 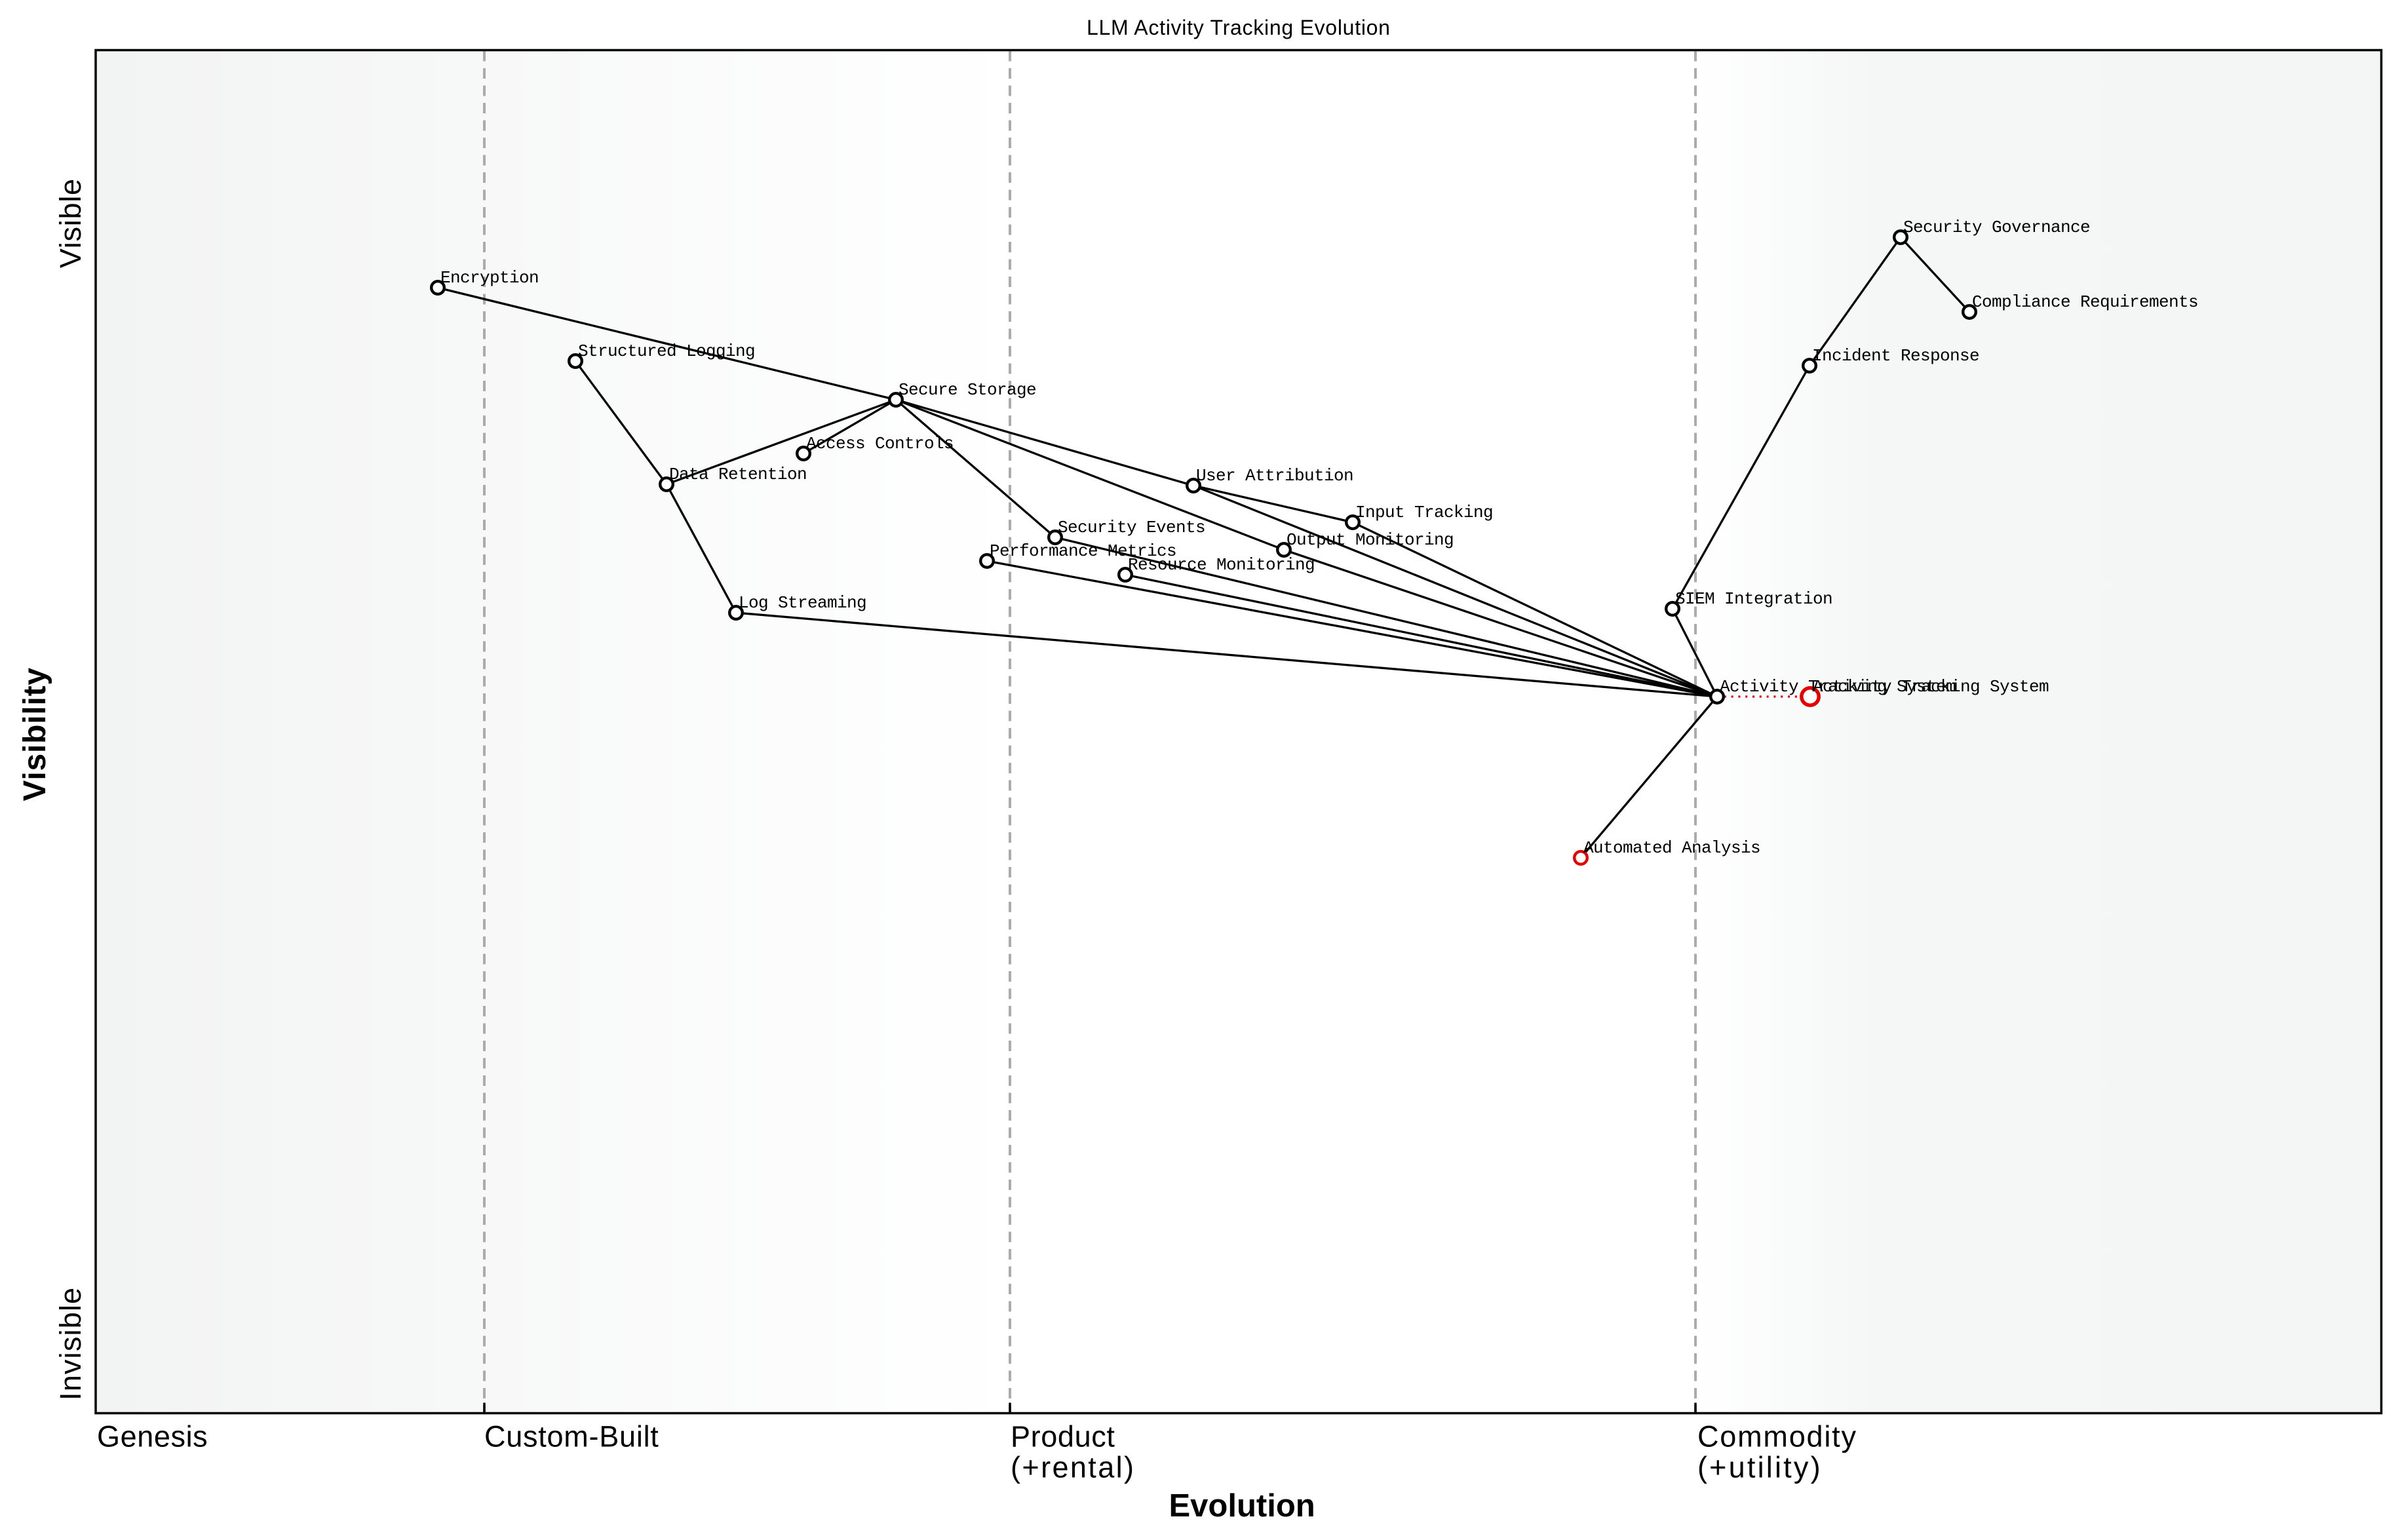 I want to click on svg-text: (+rental), so click(x=1073, y=1467).